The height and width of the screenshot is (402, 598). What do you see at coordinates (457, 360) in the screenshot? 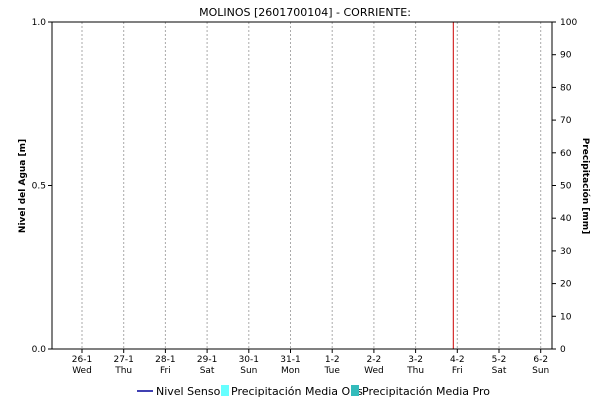
I see `x-tick-label-day: 4-2` at bounding box center [457, 360].